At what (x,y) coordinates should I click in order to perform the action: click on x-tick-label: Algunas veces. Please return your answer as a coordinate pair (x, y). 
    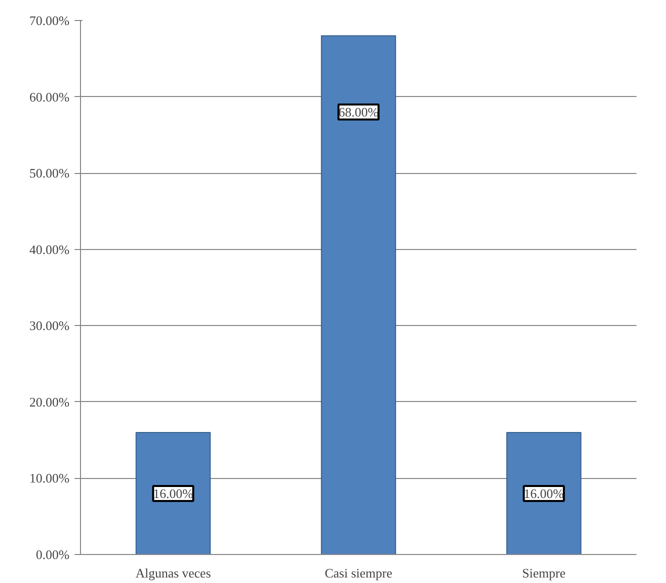
    Looking at the image, I should click on (173, 573).